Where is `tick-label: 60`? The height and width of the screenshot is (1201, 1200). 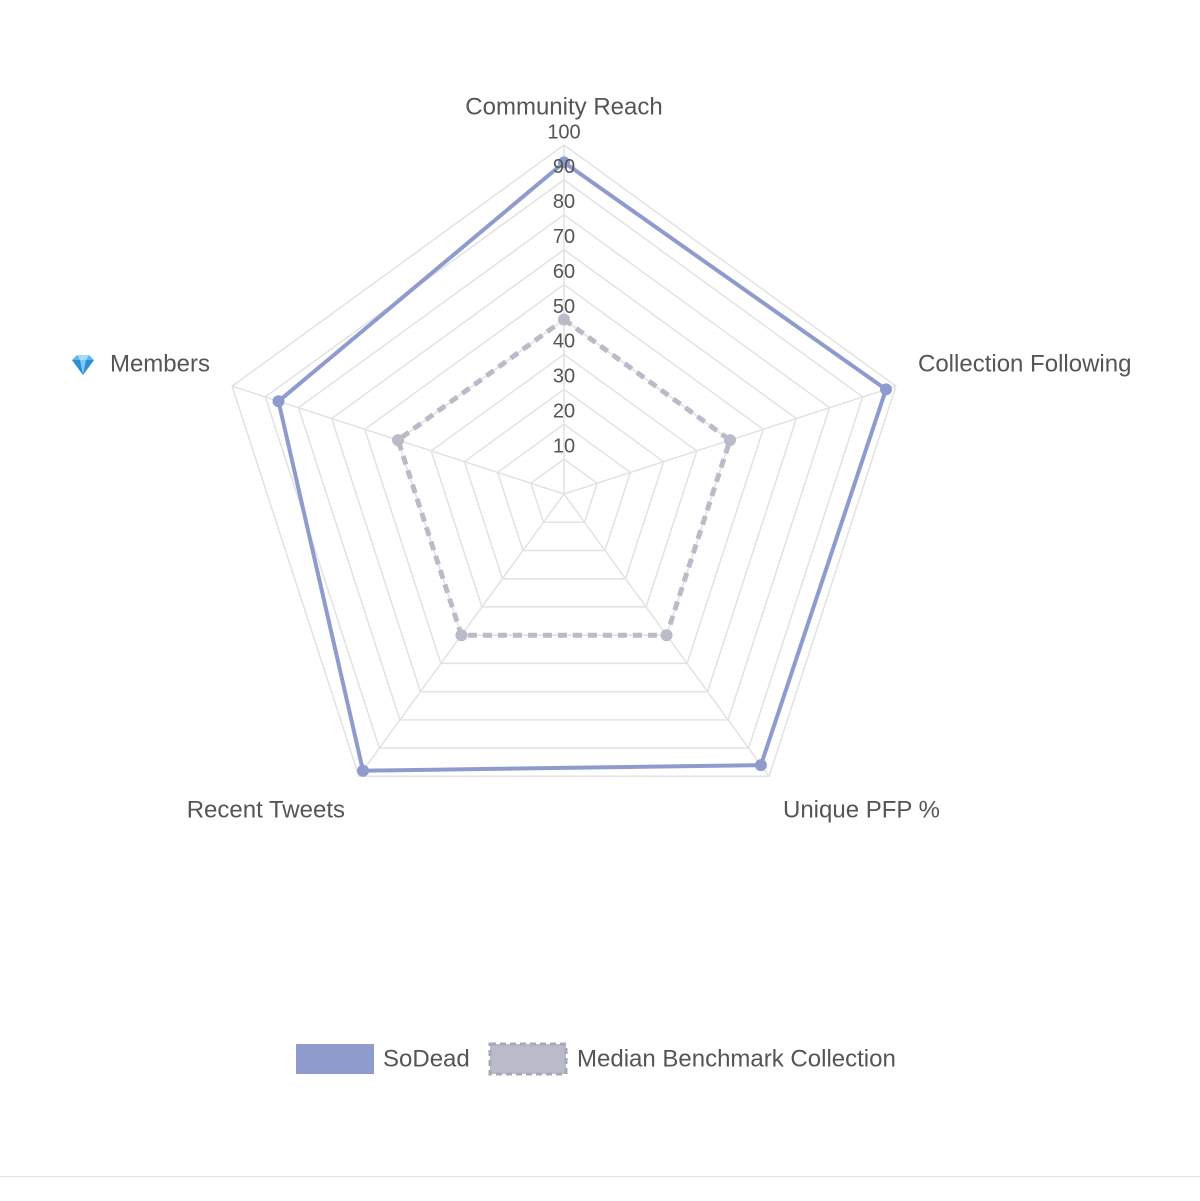
tick-label: 60 is located at coordinates (564, 272).